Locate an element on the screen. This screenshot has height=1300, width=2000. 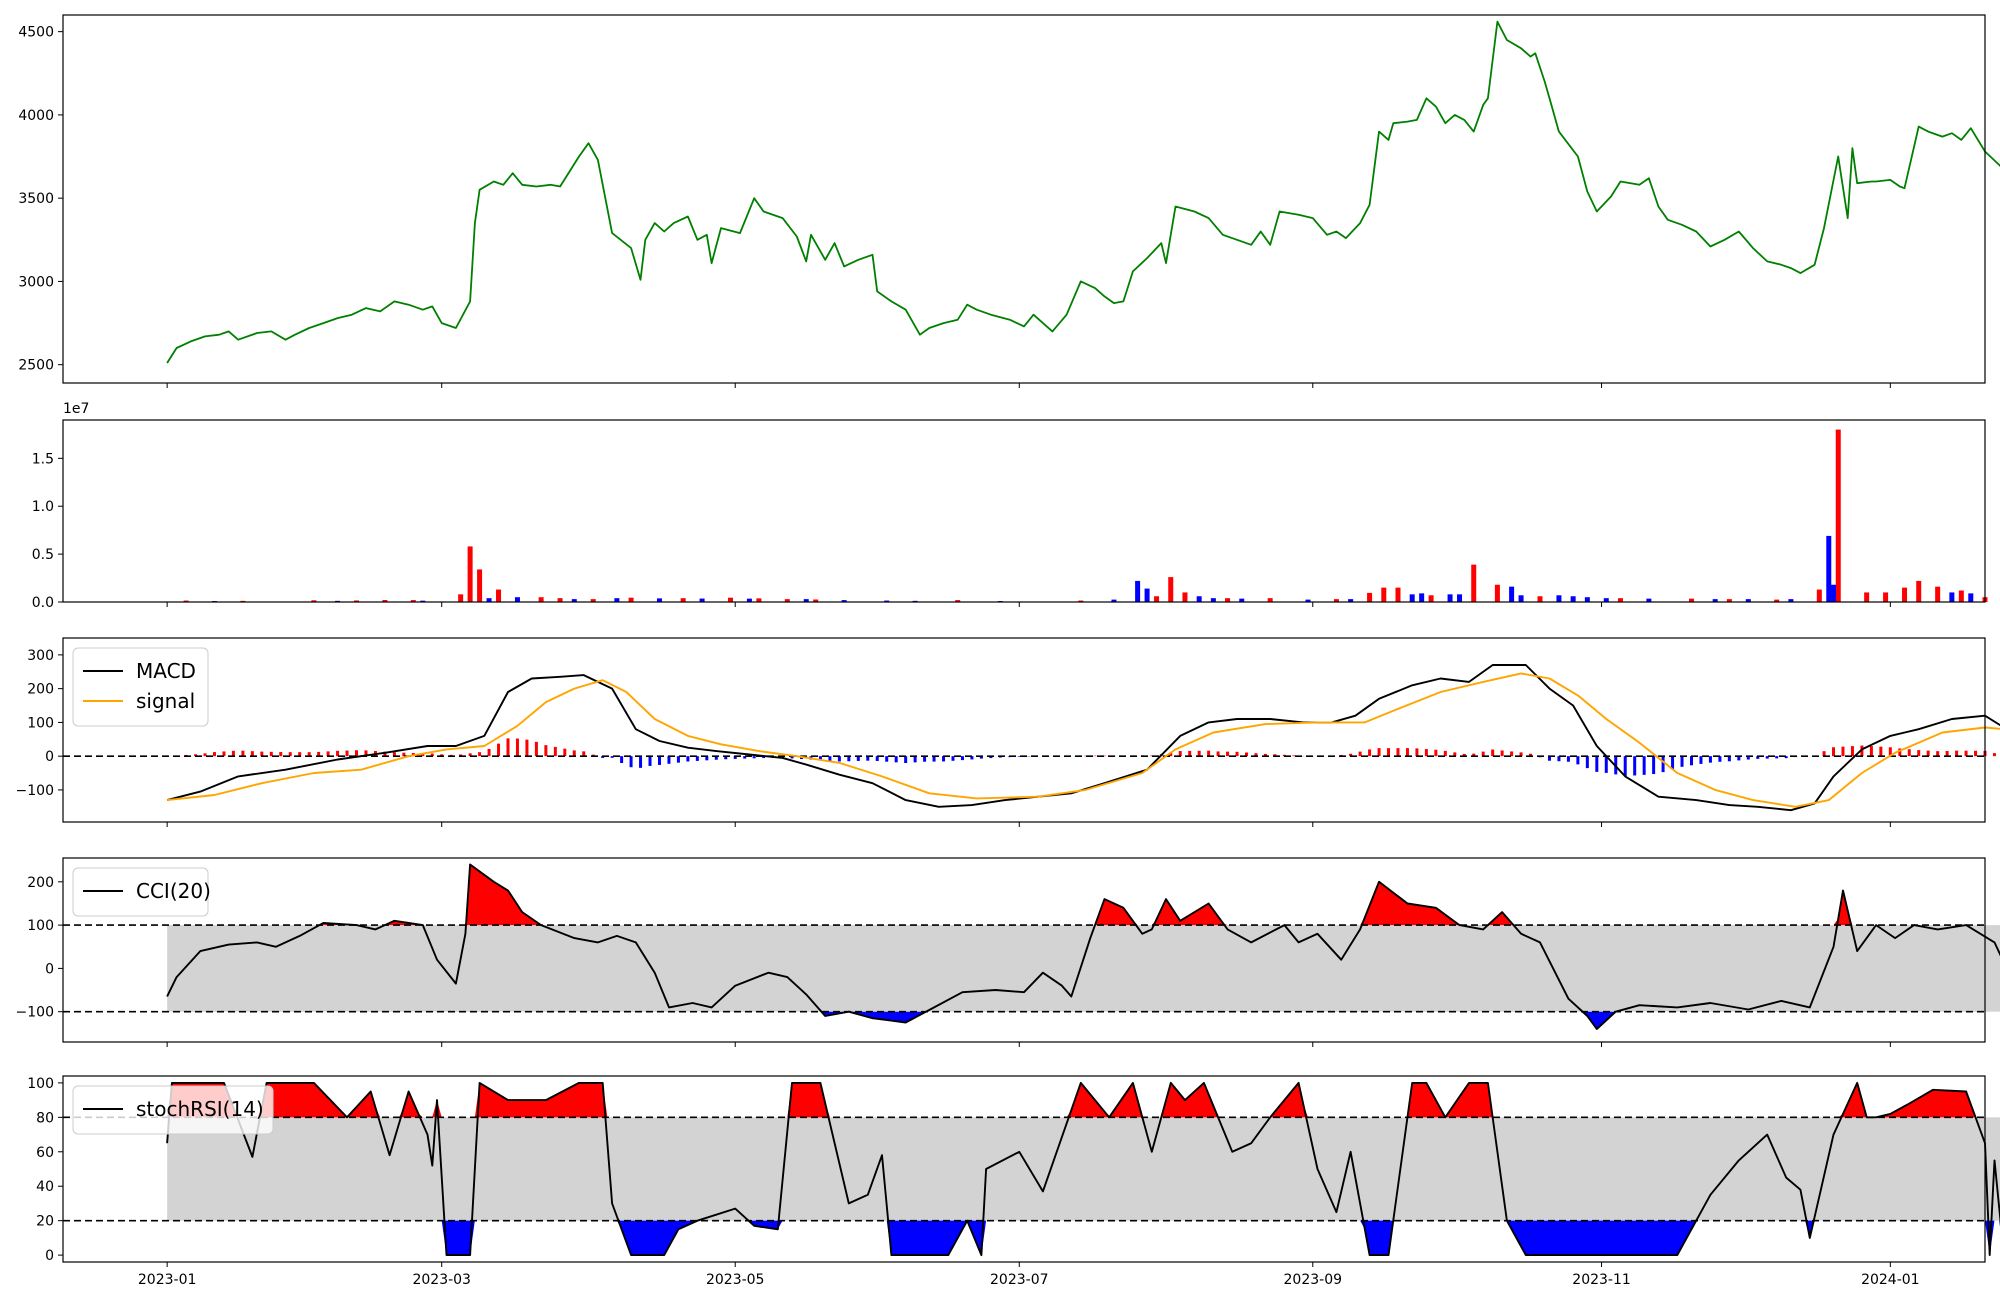
y-tick-label: 20 is located at coordinates (45, 1222).